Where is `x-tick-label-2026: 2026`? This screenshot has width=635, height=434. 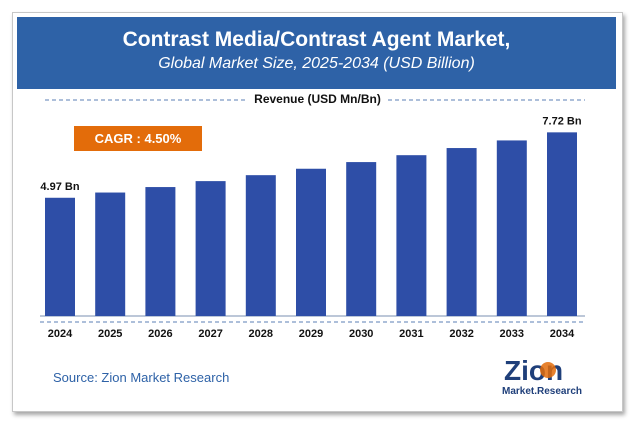 x-tick-label-2026: 2026 is located at coordinates (160, 334).